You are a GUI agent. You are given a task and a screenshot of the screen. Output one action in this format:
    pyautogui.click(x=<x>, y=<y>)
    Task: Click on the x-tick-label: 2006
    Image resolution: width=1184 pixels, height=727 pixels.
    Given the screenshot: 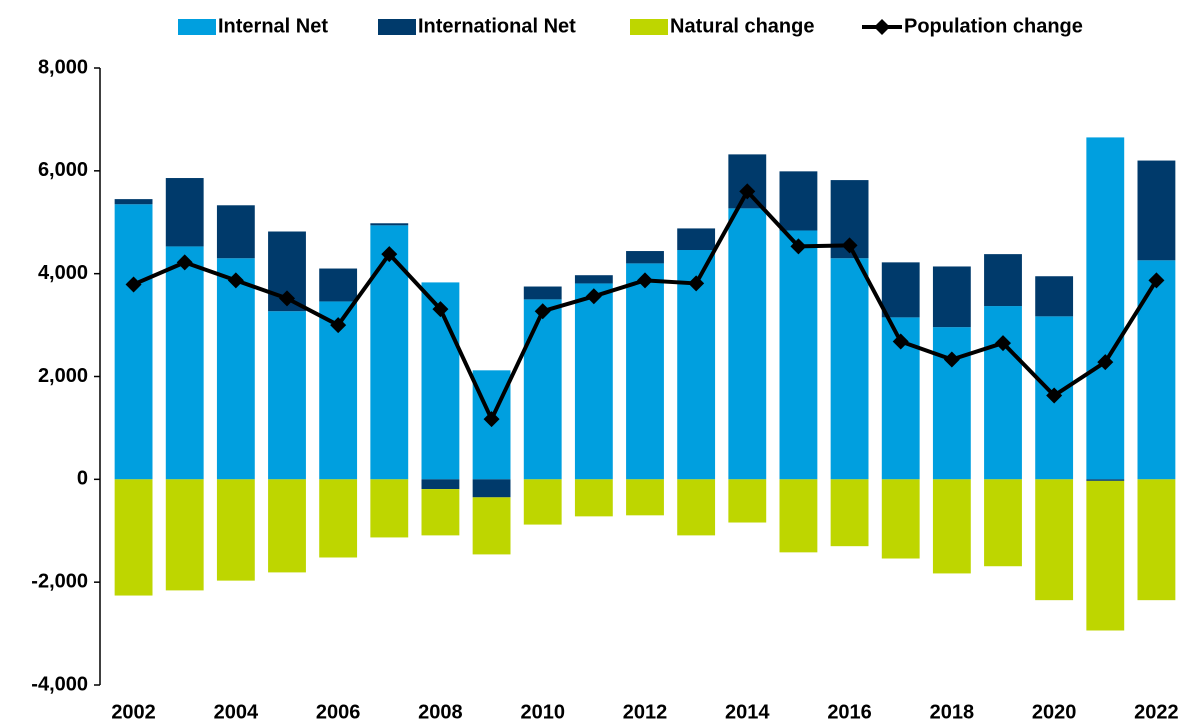 What is the action you would take?
    pyautogui.click(x=338, y=711)
    